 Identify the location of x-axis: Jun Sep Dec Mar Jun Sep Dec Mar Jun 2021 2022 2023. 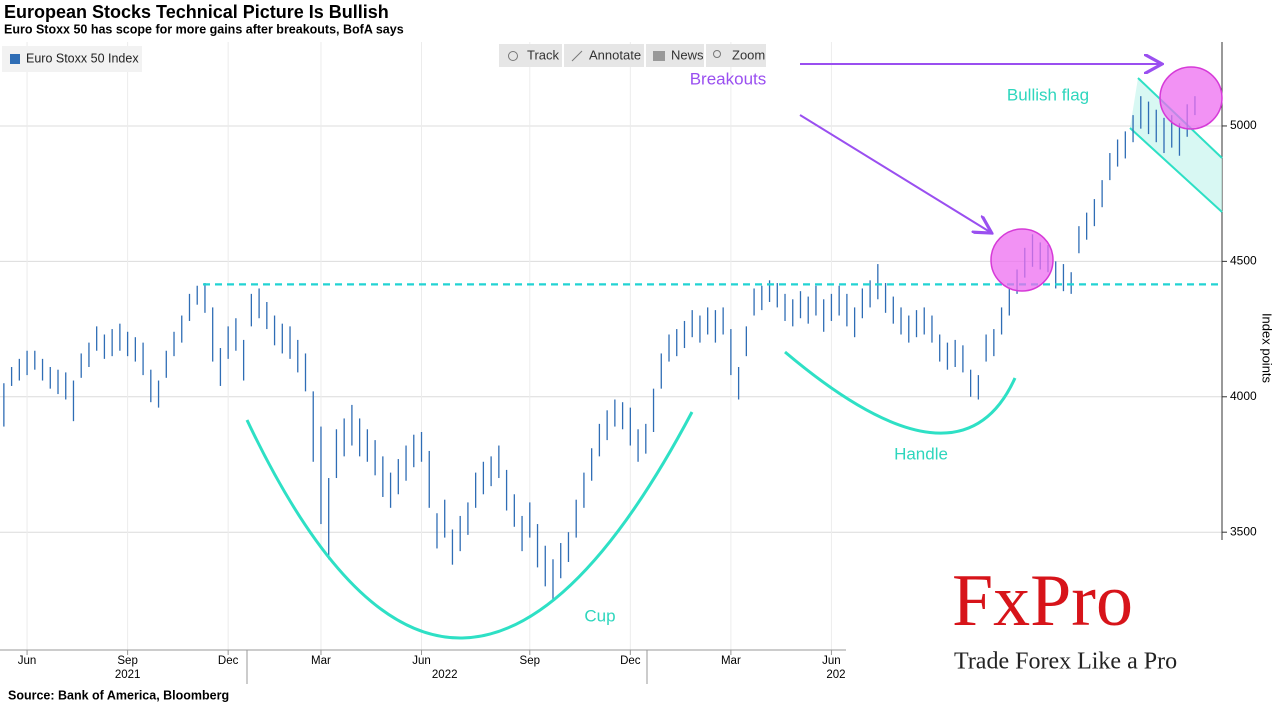
(611, 665).